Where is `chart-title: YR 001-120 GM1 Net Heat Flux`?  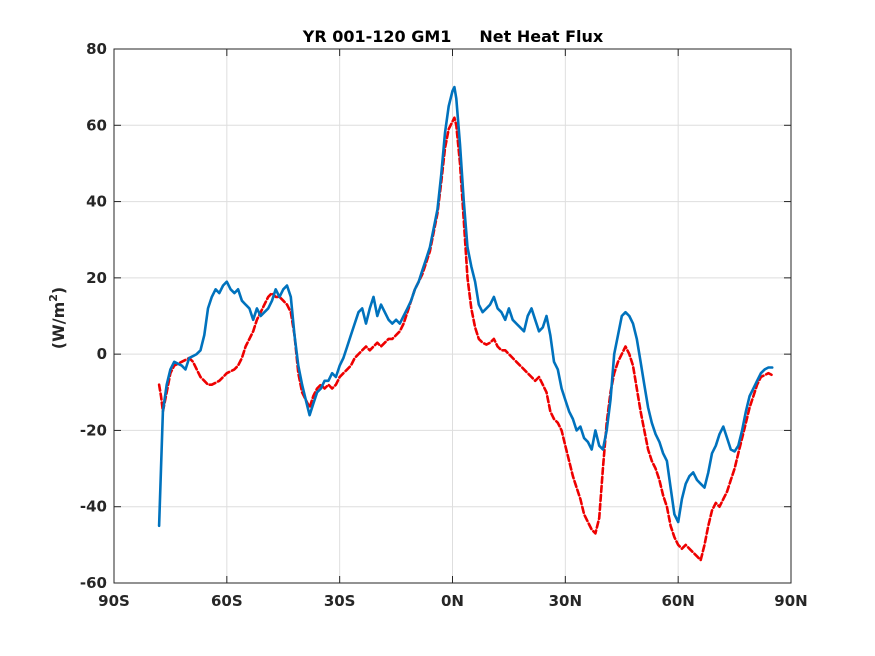
chart-title: YR 001-120 GM1 Net Heat Flux is located at coordinates (453, 36).